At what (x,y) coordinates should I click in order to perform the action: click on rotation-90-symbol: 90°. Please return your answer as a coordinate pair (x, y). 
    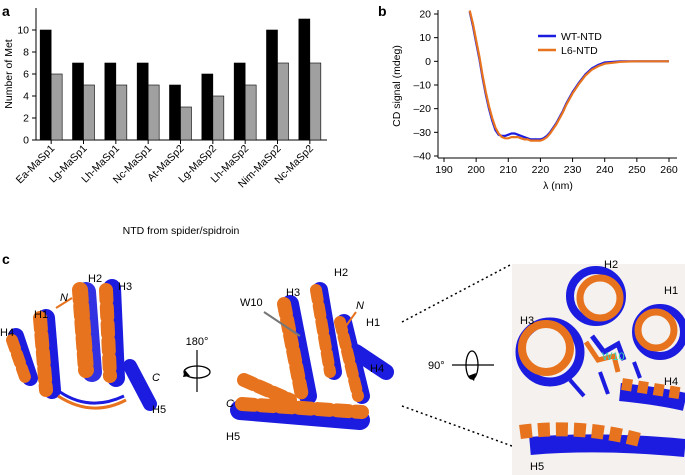
    Looking at the image, I should click on (461, 365).